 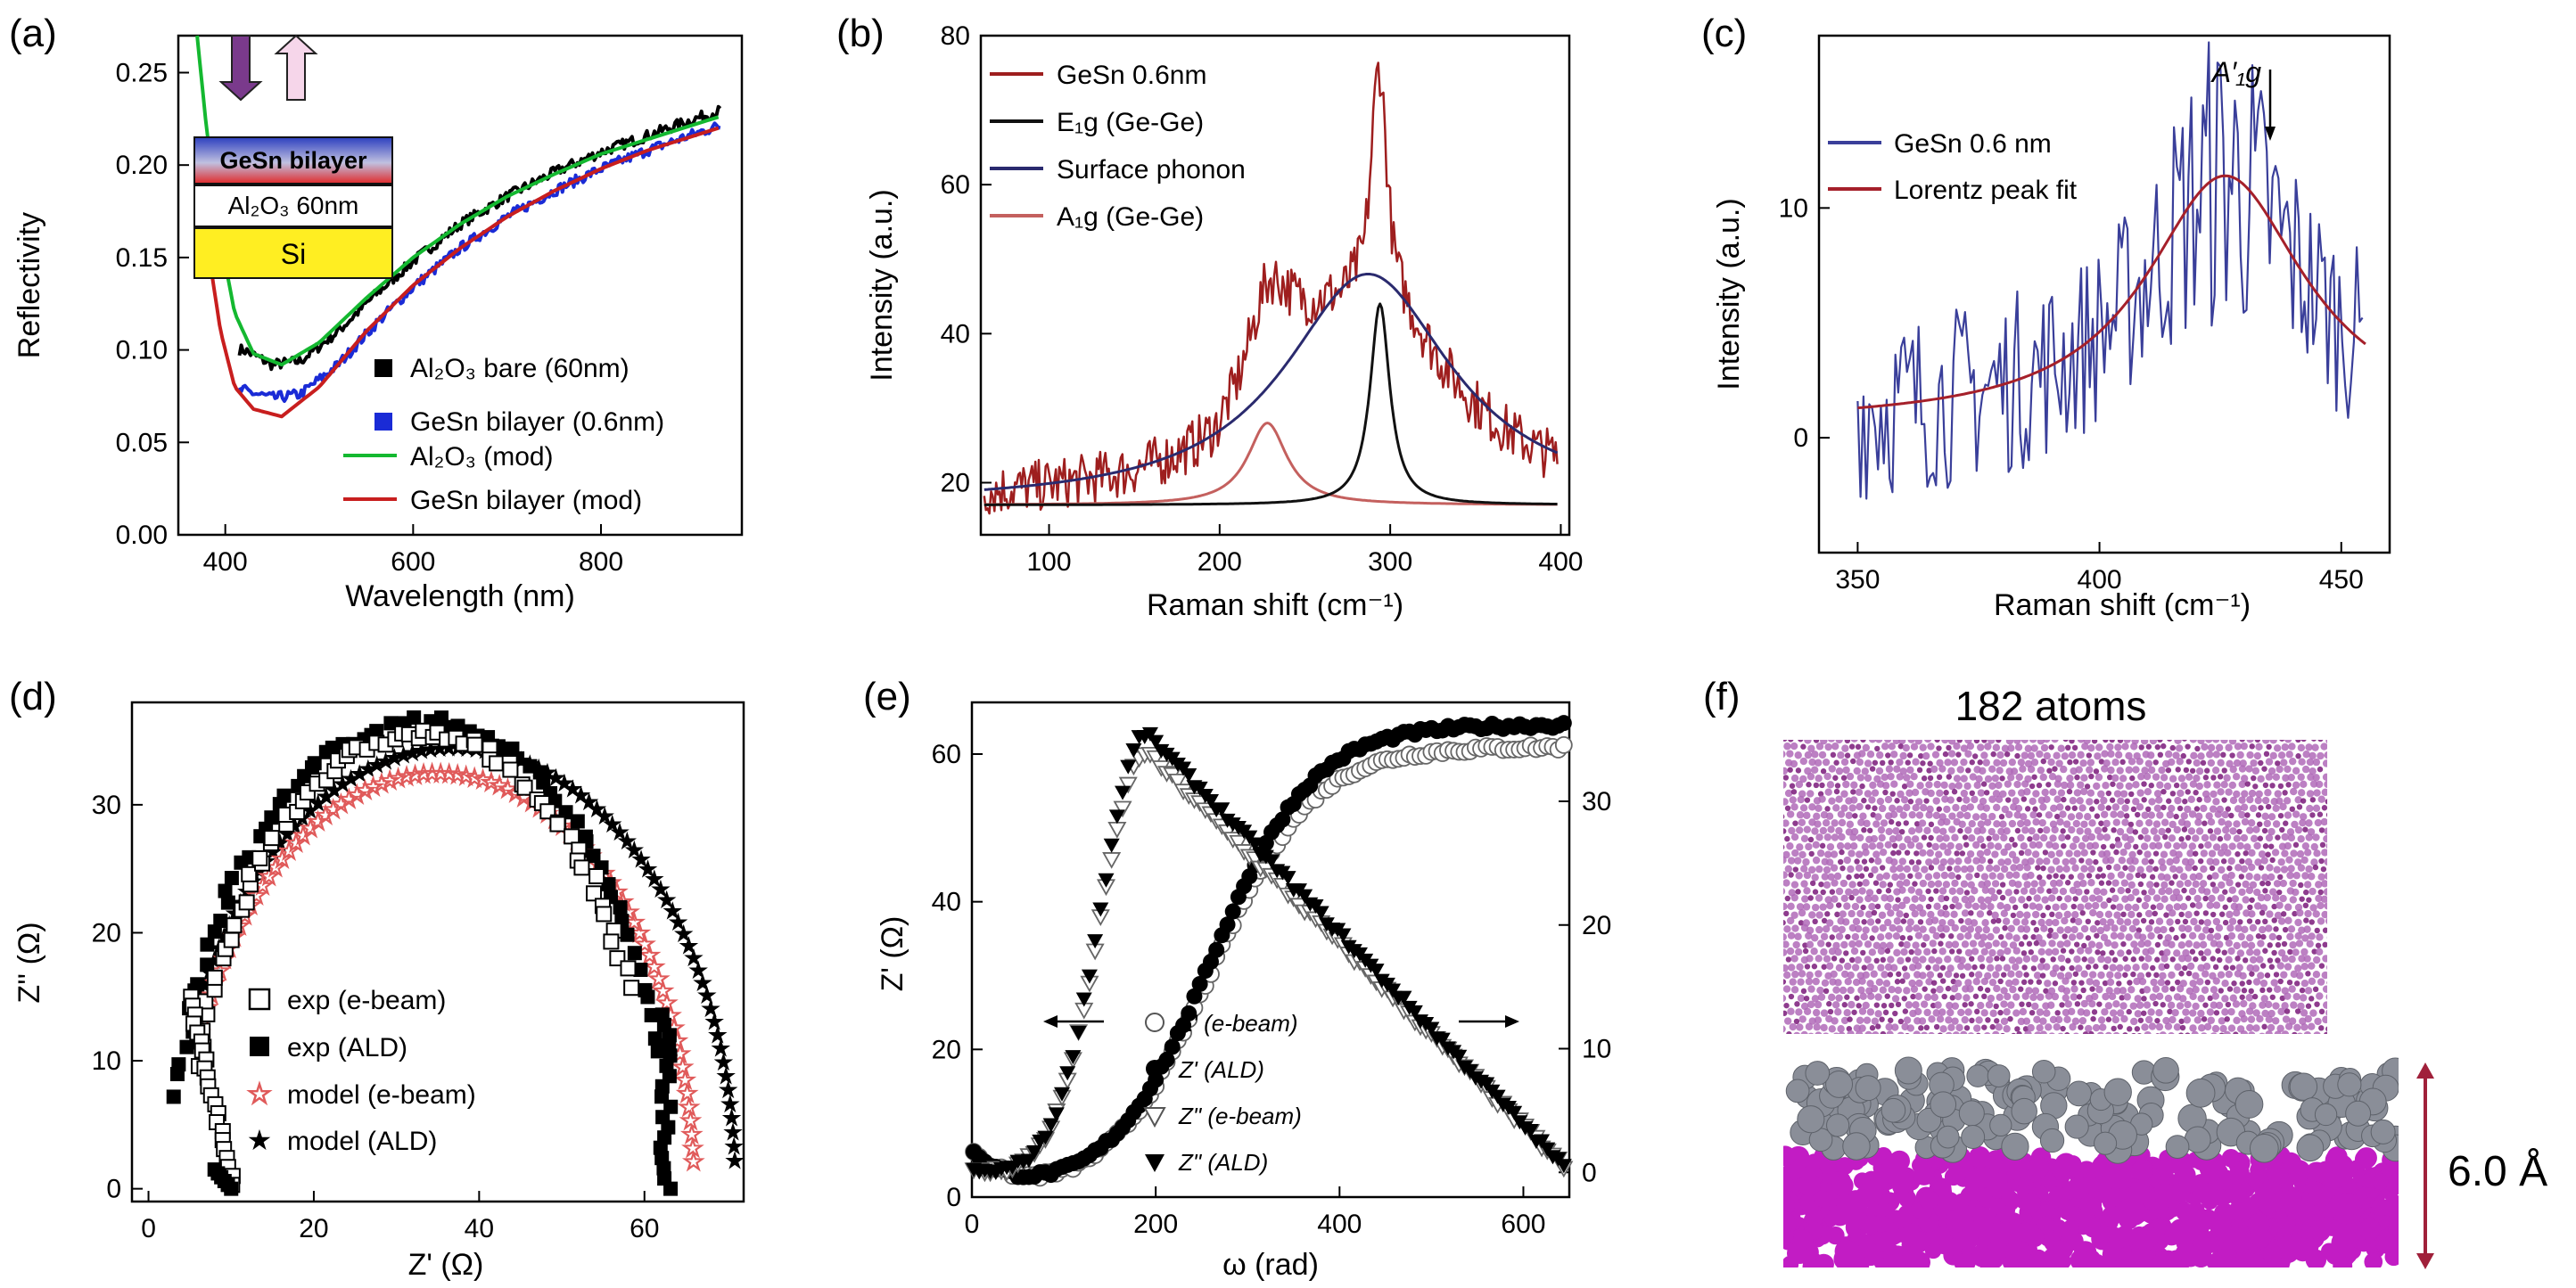 I want to click on panel-f-structure: 182 atoms 6.0 Å, so click(x=2165, y=976).